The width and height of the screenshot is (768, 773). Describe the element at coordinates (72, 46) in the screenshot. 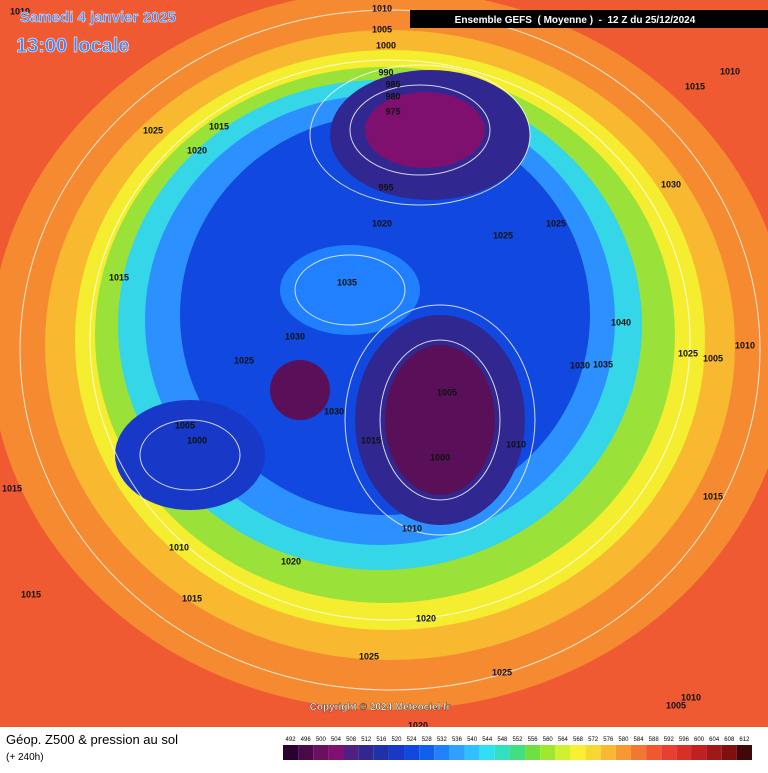

I see `local-time: 13:00 locale` at that location.